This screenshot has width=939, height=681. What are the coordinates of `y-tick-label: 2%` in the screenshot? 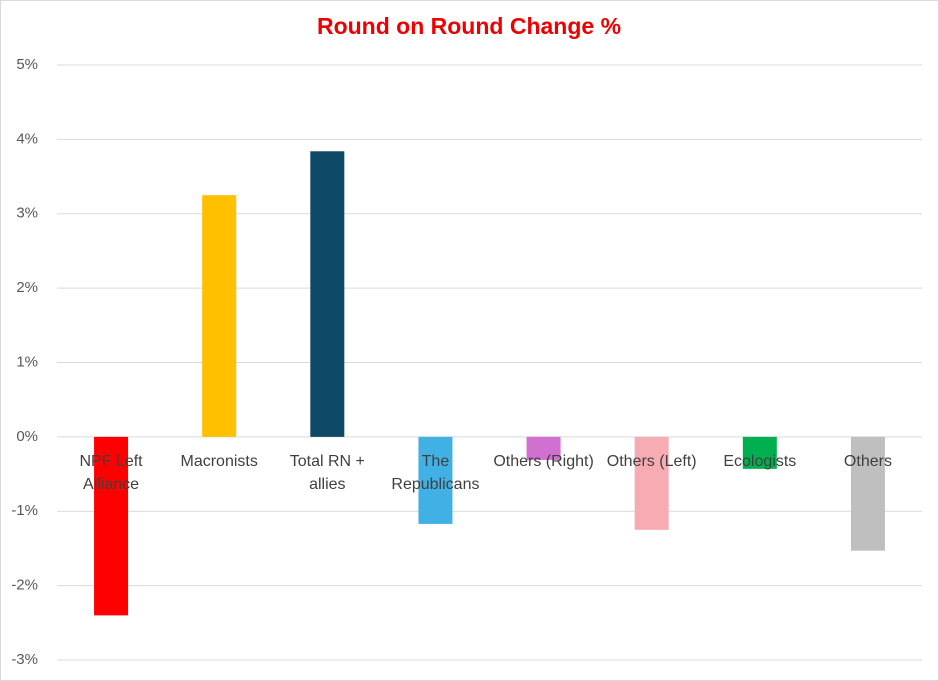 It's located at (27, 287).